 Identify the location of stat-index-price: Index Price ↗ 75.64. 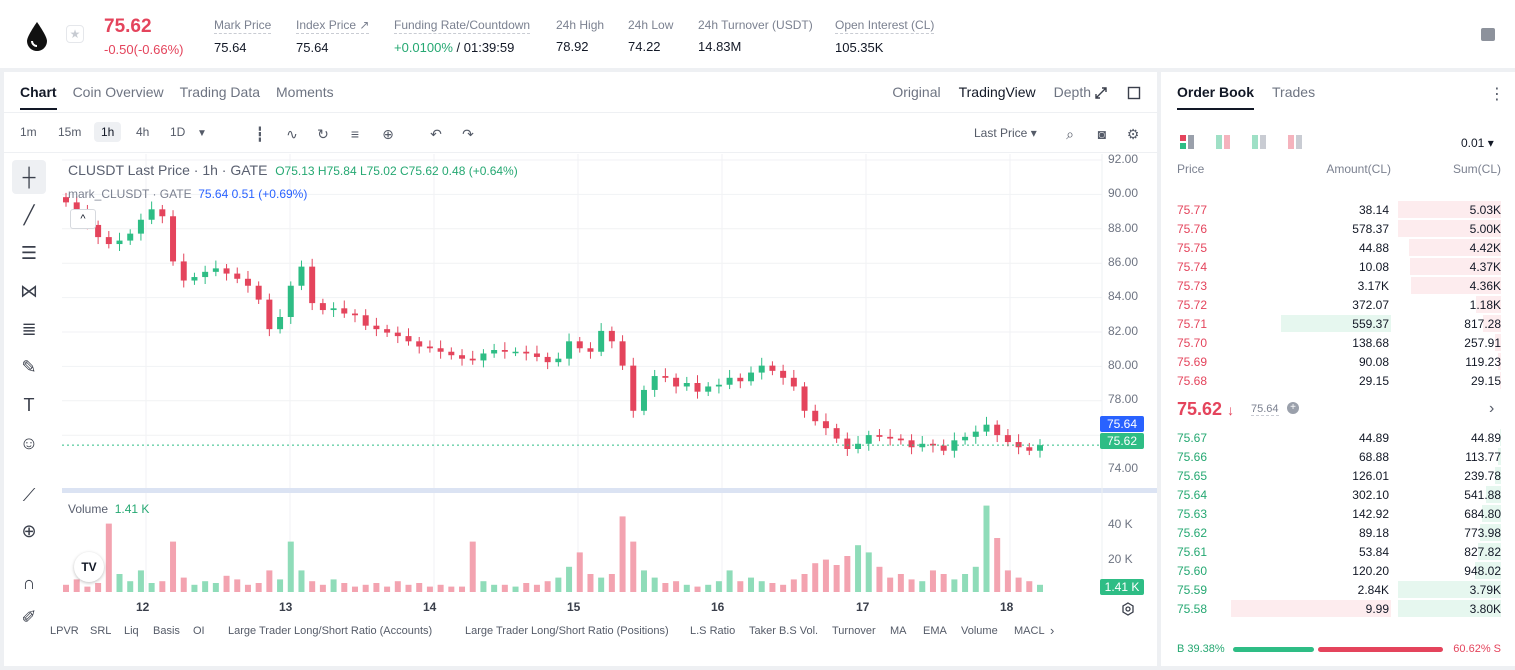
(333, 36).